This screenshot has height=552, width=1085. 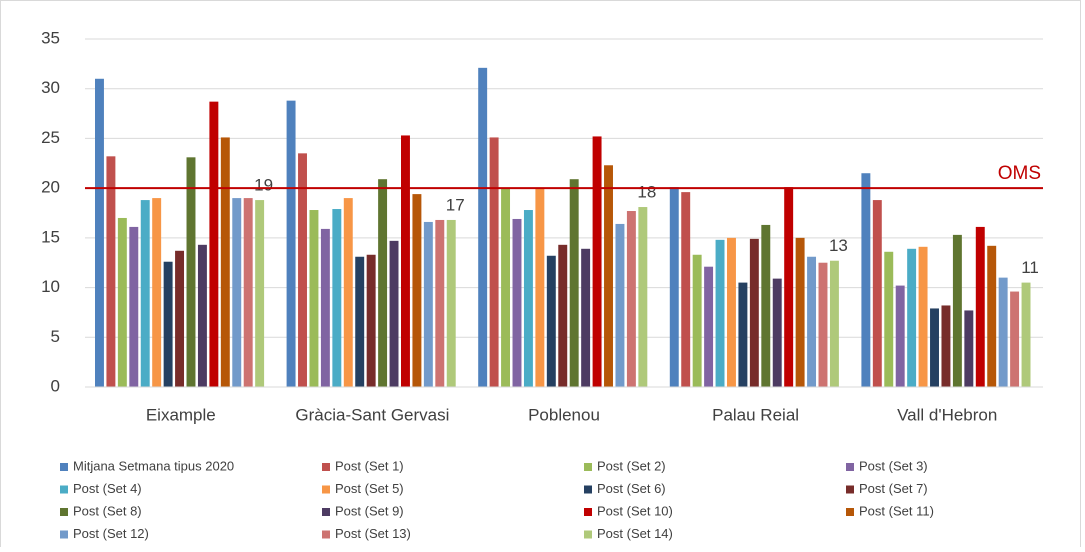 I want to click on annotation: 11, so click(x=1030, y=267).